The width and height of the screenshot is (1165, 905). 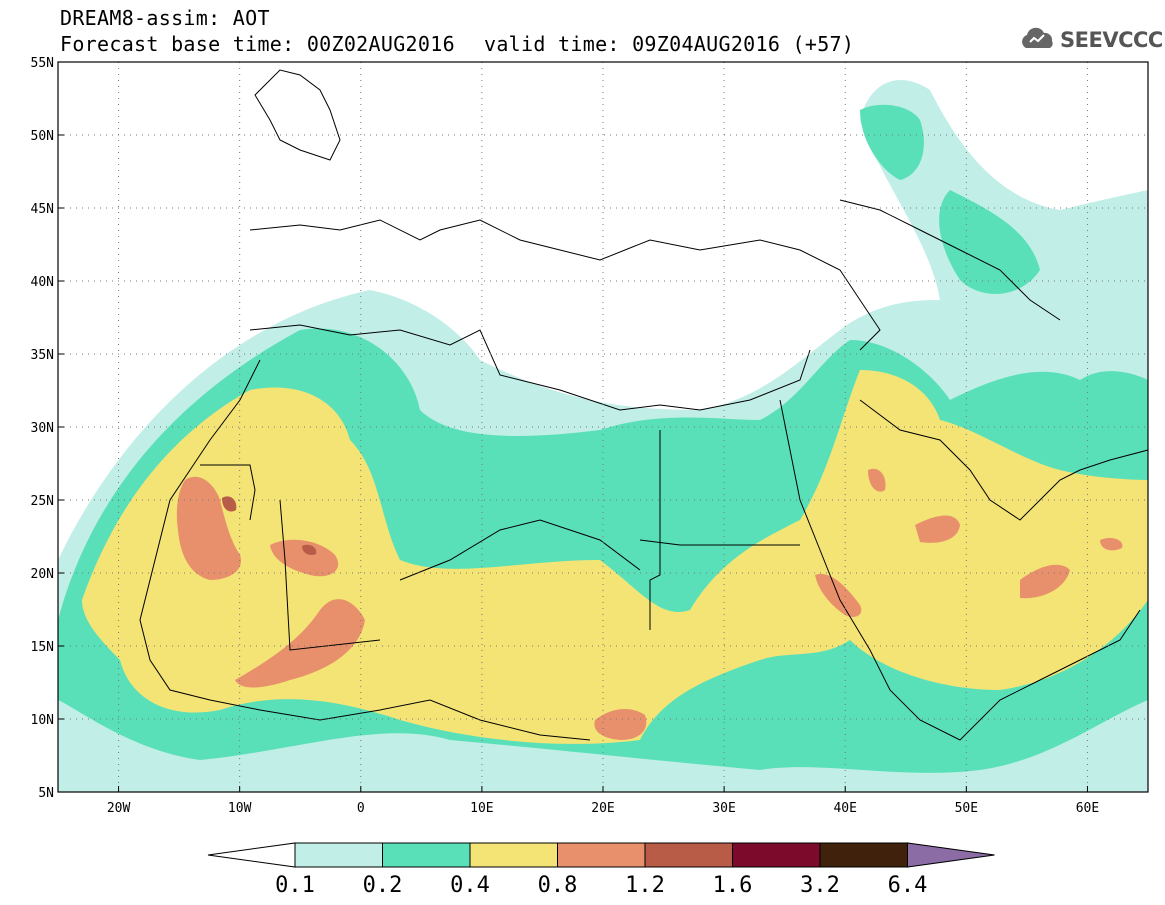 I want to click on lat-tick-label: 35N, so click(x=42, y=355).